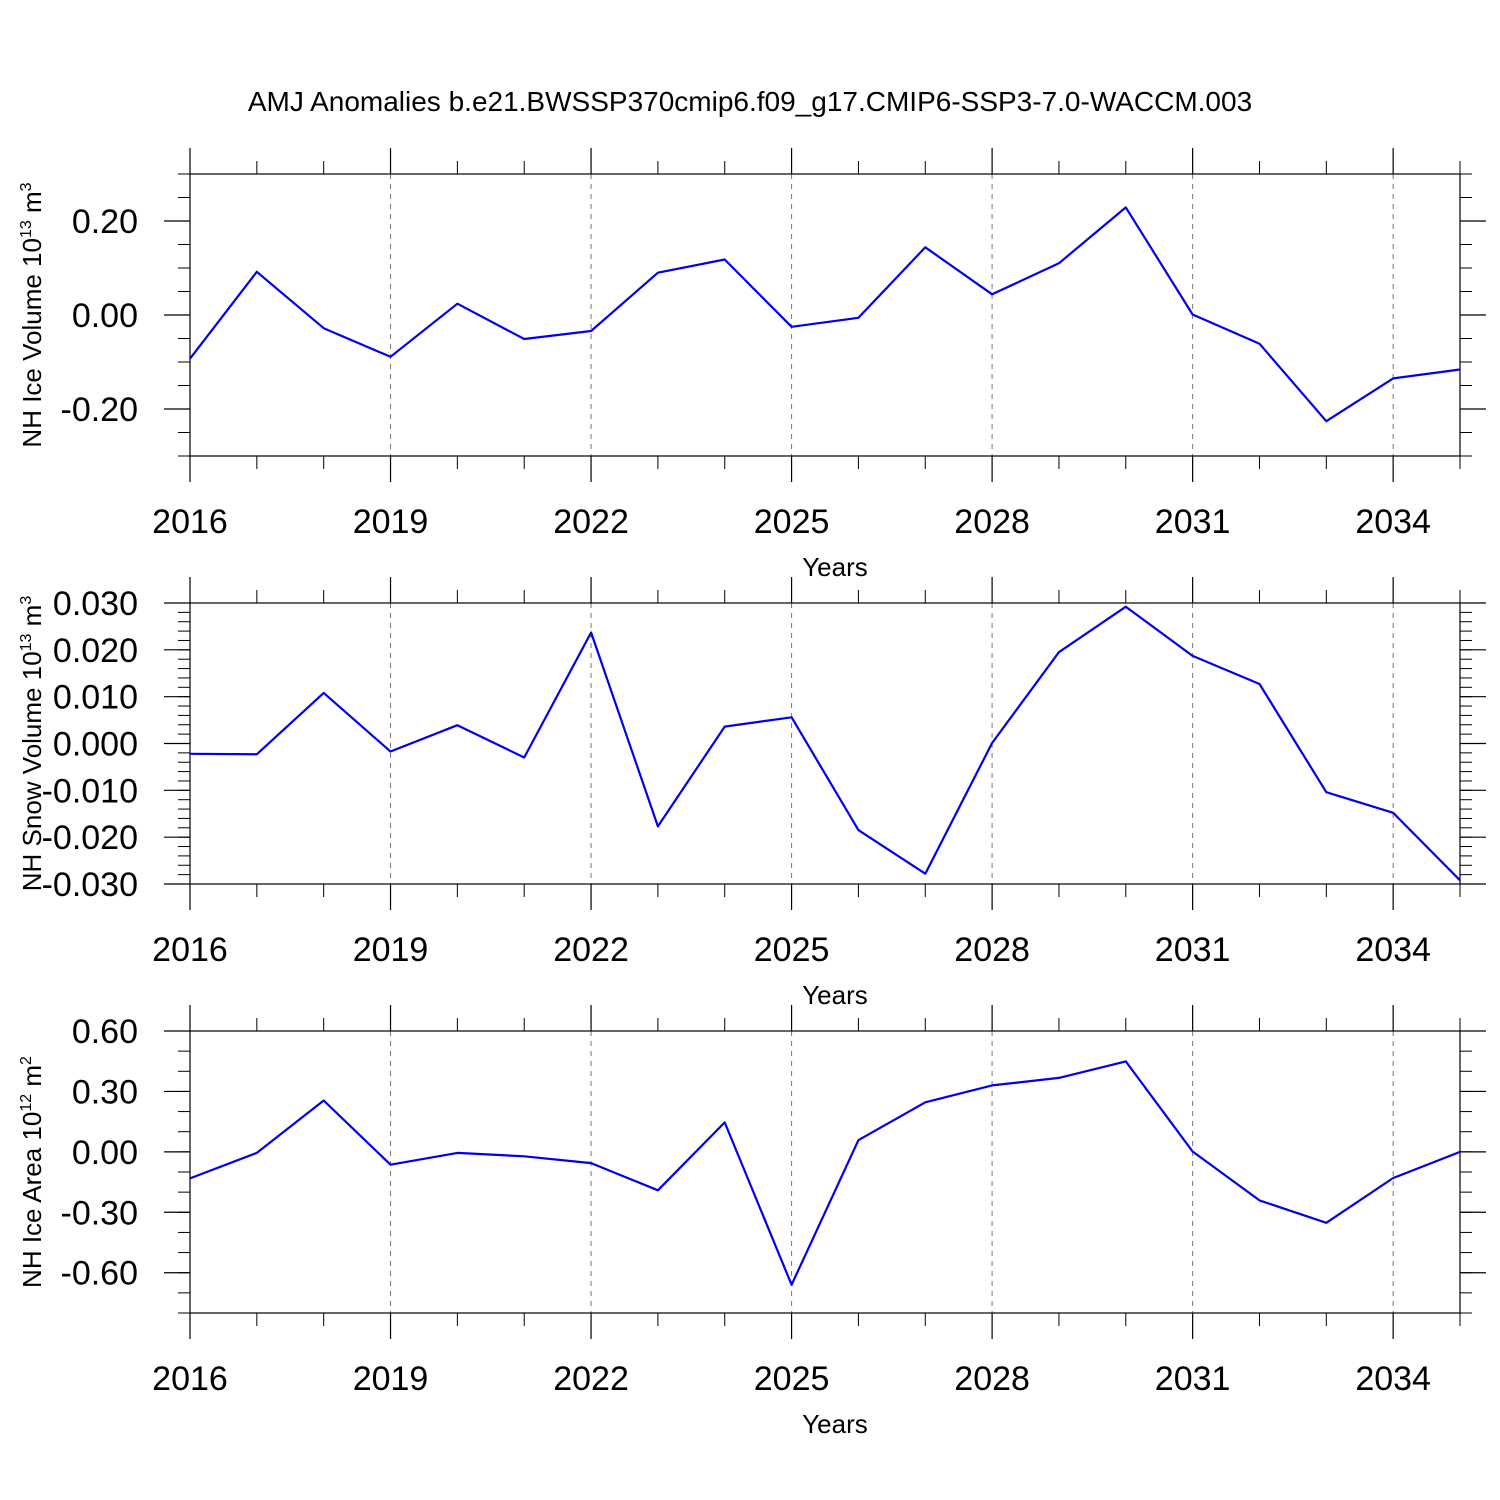 The width and height of the screenshot is (1500, 1500). I want to click on y-axis-title: NH Ice Volume 1013 m3, so click(32, 314).